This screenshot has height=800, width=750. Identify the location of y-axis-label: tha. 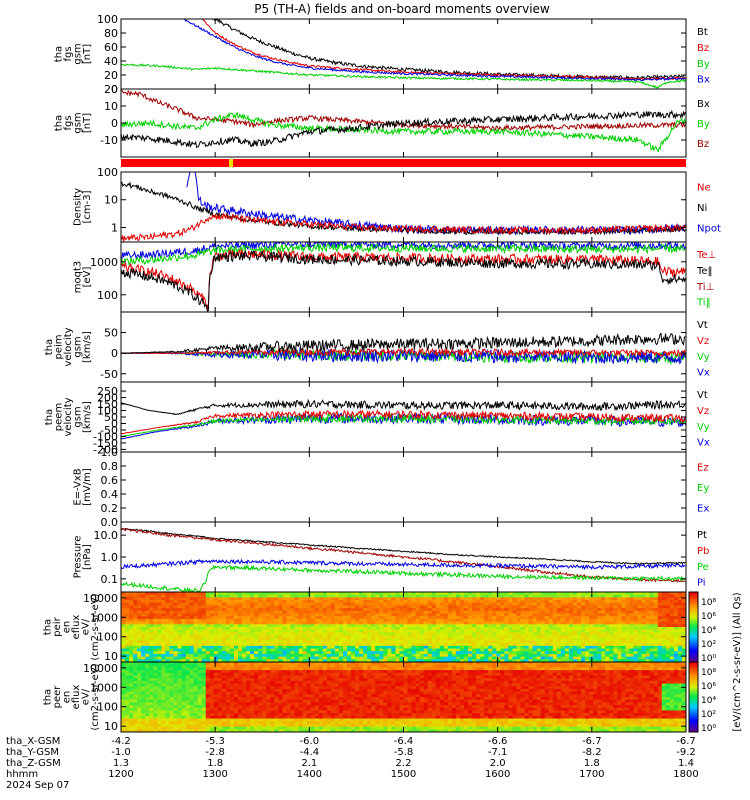
(49, 417).